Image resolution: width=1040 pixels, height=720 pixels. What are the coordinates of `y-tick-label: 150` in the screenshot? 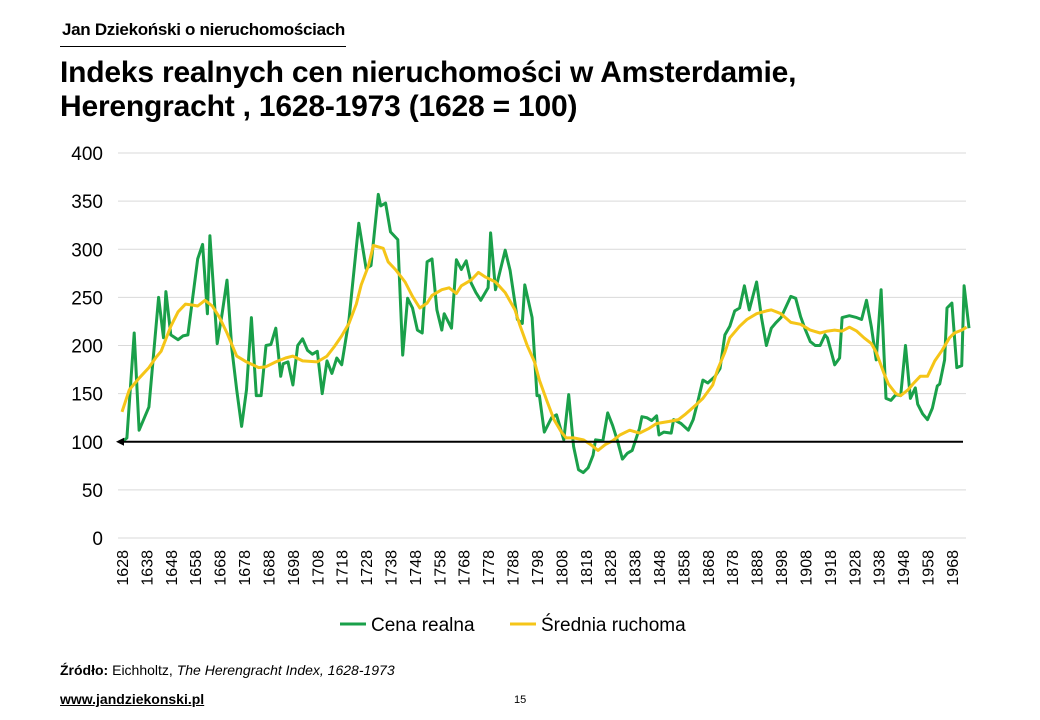 It's located at (87, 395).